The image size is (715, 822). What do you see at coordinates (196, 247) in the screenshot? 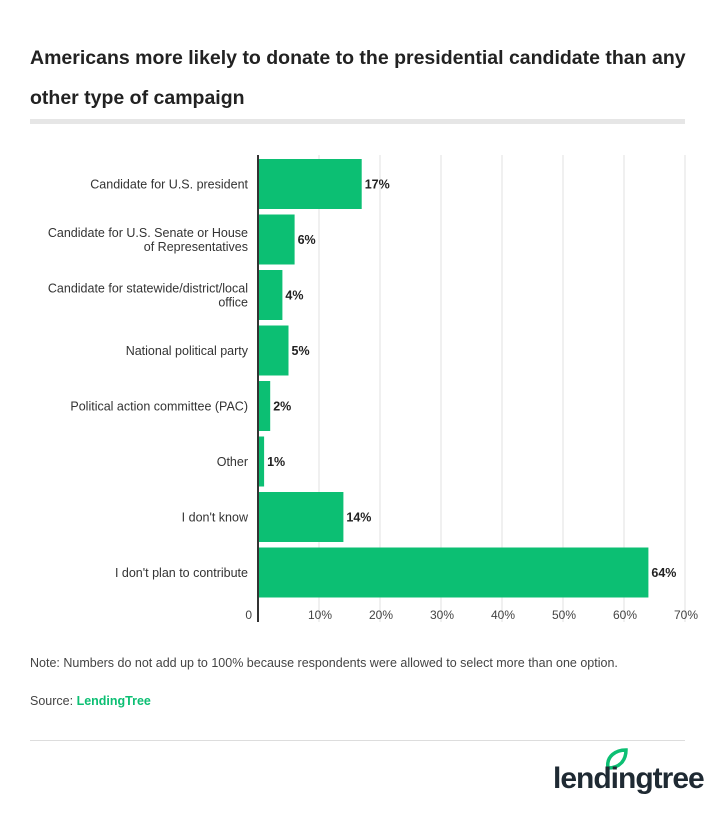
I see `category-label: of Representatives` at bounding box center [196, 247].